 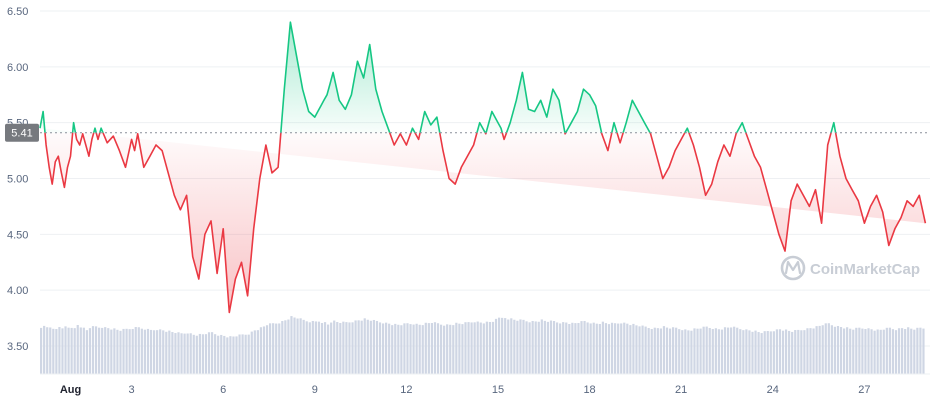 I want to click on y-tick-label: 6.50, so click(x=17, y=12).